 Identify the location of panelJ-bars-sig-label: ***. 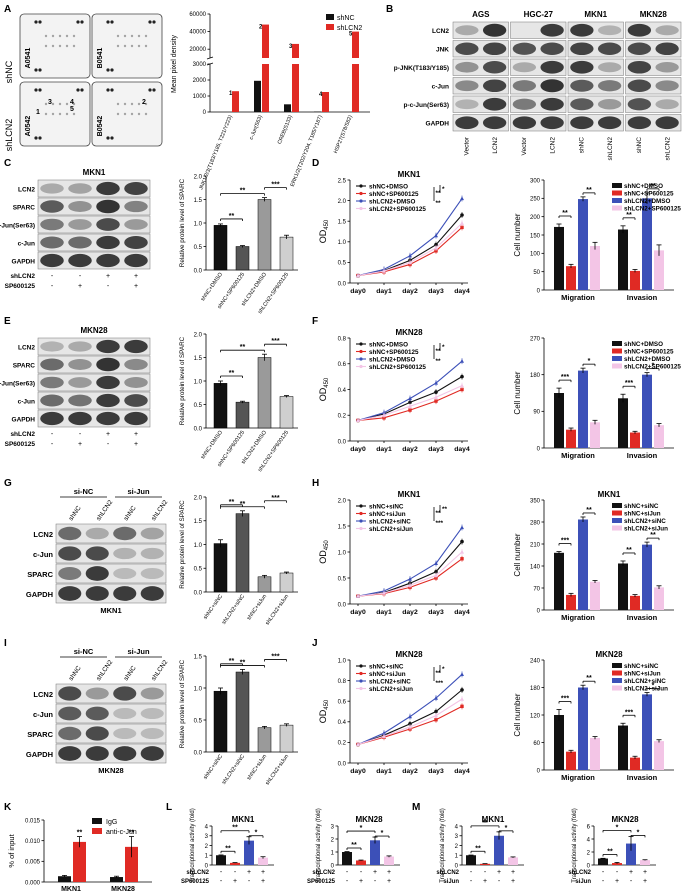
(629, 712).